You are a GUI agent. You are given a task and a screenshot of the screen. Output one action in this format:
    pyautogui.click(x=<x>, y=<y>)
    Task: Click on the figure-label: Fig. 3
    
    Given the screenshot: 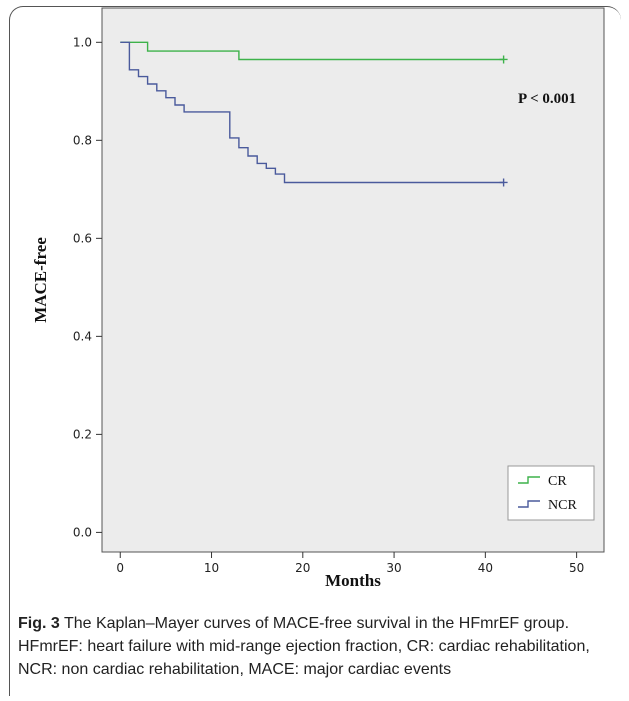 What is the action you would take?
    pyautogui.click(x=39, y=623)
    